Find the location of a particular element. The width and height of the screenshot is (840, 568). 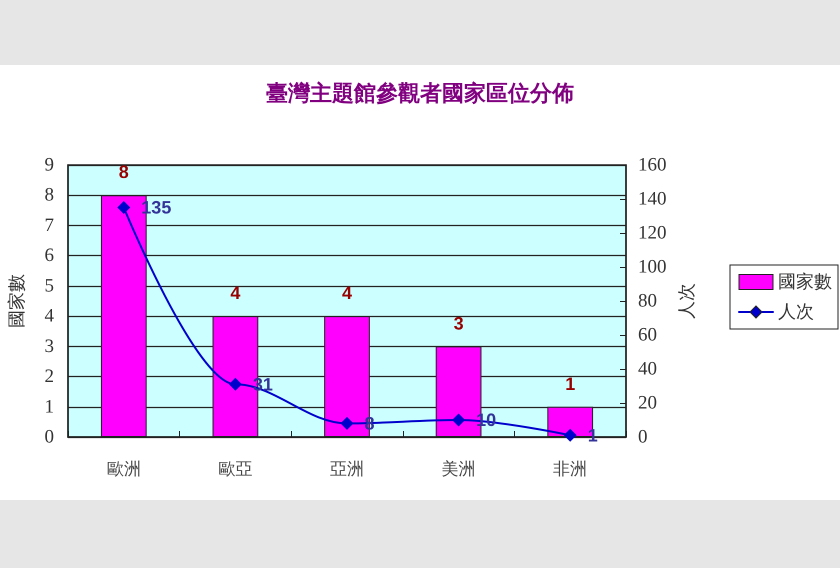

y2-tick-label: 140 is located at coordinates (652, 199).